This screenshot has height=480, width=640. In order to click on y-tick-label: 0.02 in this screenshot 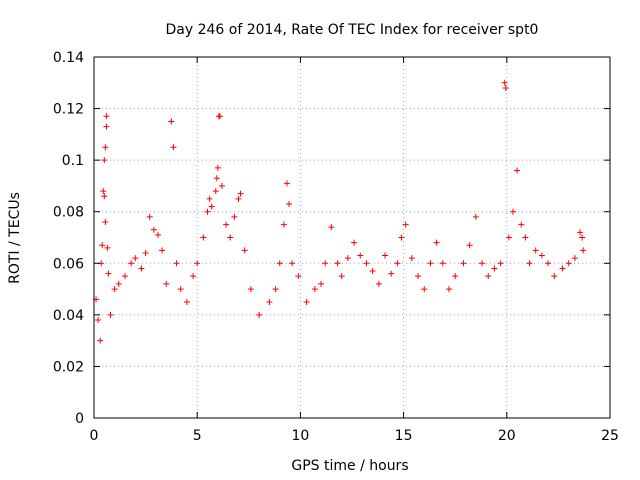, I will do `click(68, 367)`.